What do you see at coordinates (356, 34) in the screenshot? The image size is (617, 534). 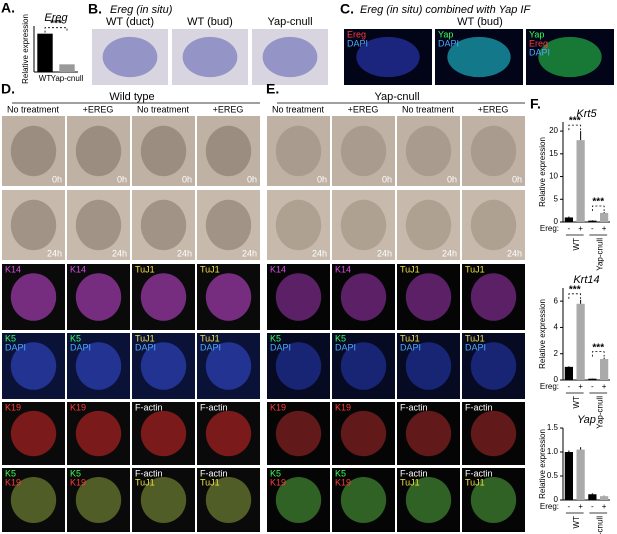 I see `image-label: Ereg` at bounding box center [356, 34].